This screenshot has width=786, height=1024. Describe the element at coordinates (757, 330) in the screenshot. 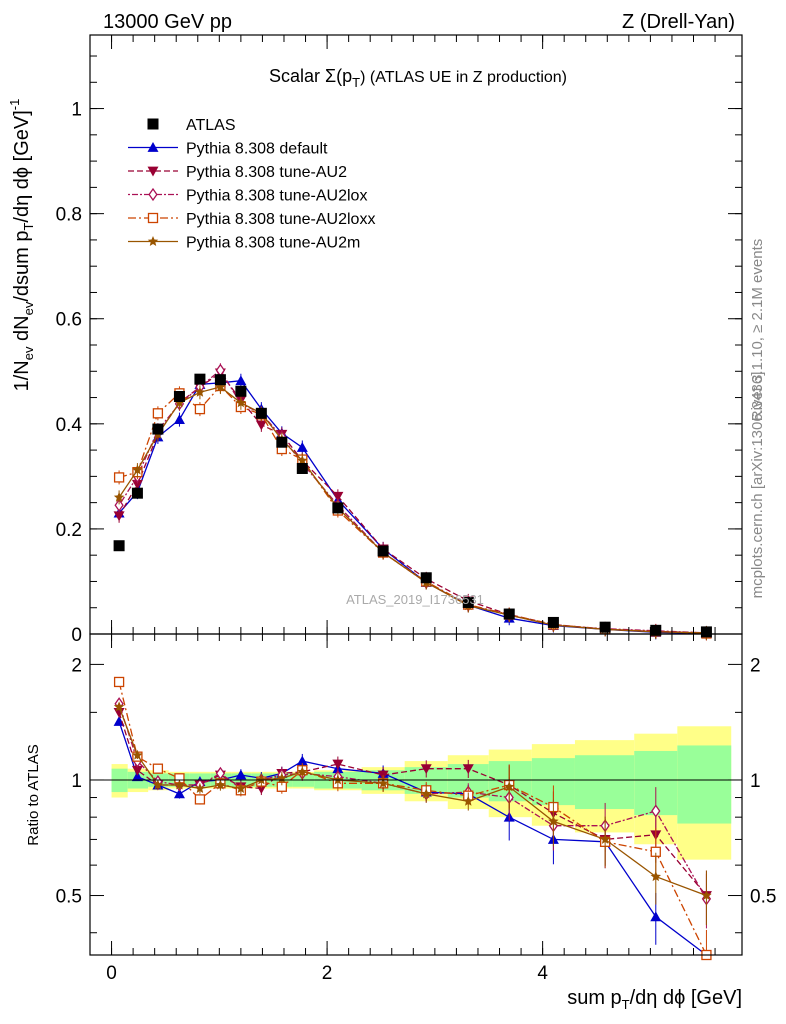

I see `rivet-label: Rivet 3.1.10, ≥ 2.1M events` at that location.